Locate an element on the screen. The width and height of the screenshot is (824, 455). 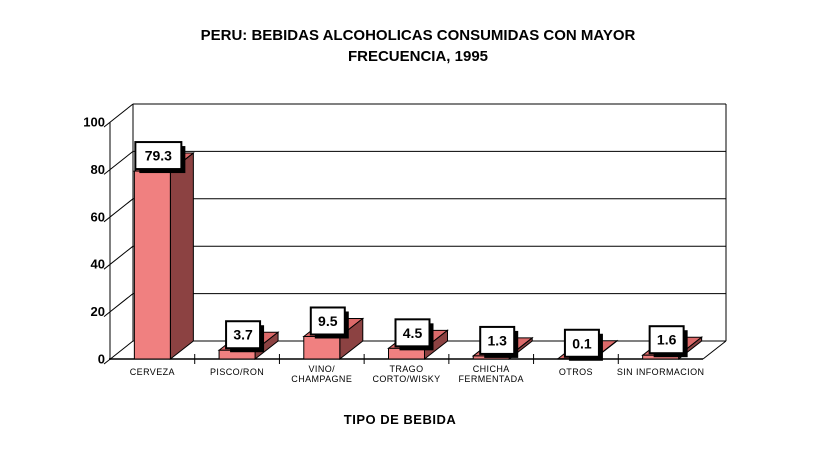
value-label-sin-informacion: 1.6 is located at coordinates (668, 341).